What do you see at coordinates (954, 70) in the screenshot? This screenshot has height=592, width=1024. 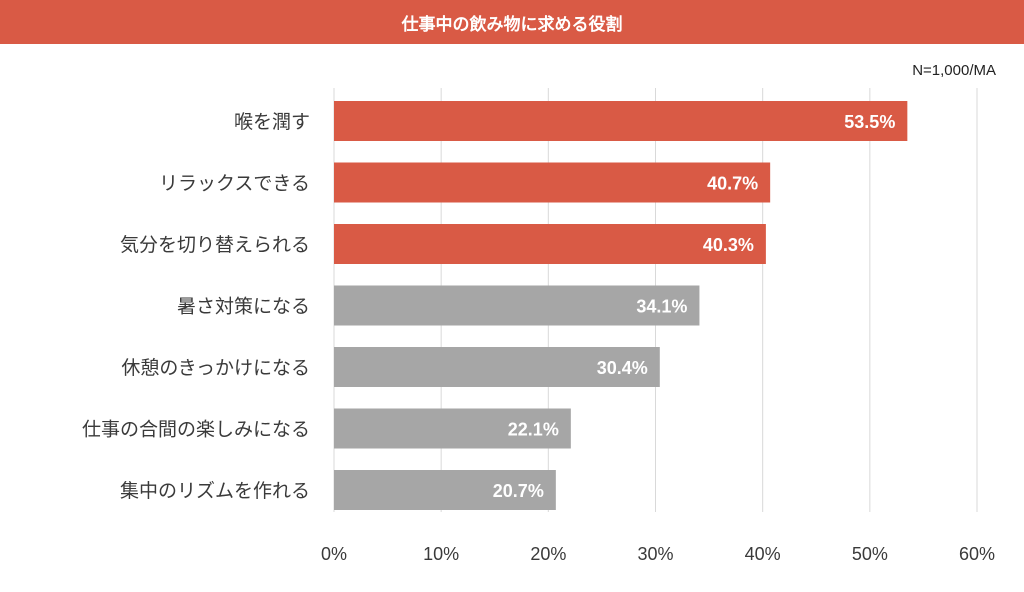 I see `sample-size-note: N=1,000/MA` at bounding box center [954, 70].